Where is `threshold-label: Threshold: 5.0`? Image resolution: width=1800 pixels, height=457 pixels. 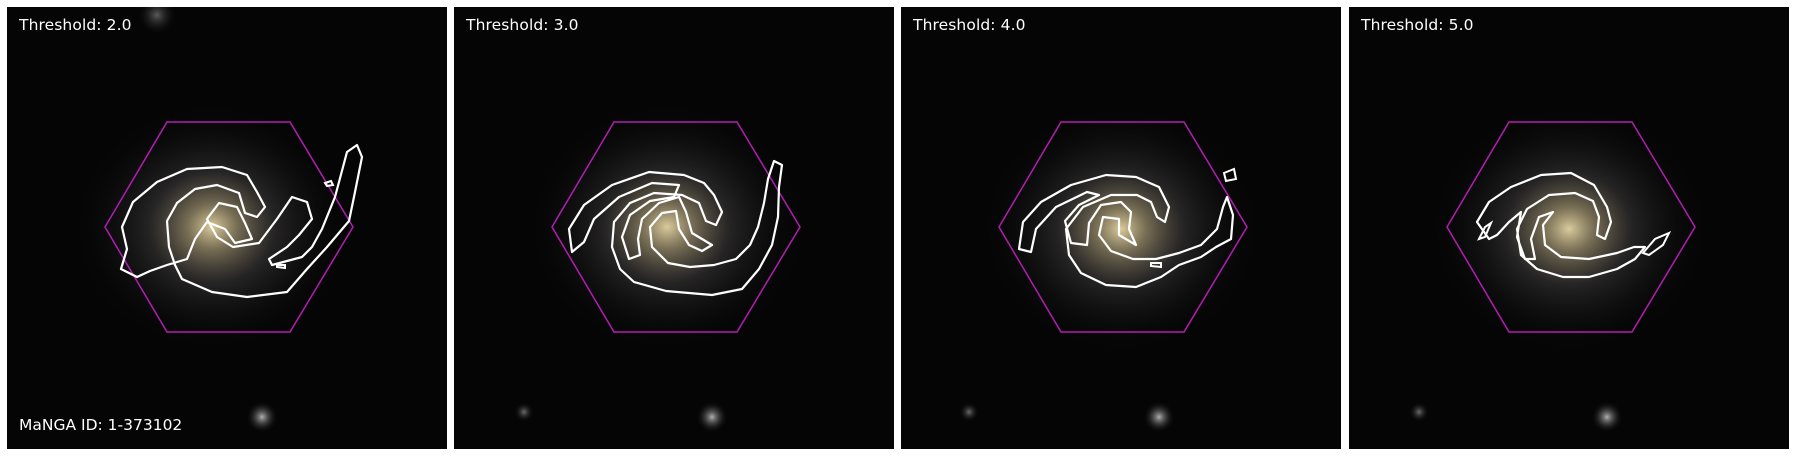
threshold-label: Threshold: 5.0 is located at coordinates (1417, 25).